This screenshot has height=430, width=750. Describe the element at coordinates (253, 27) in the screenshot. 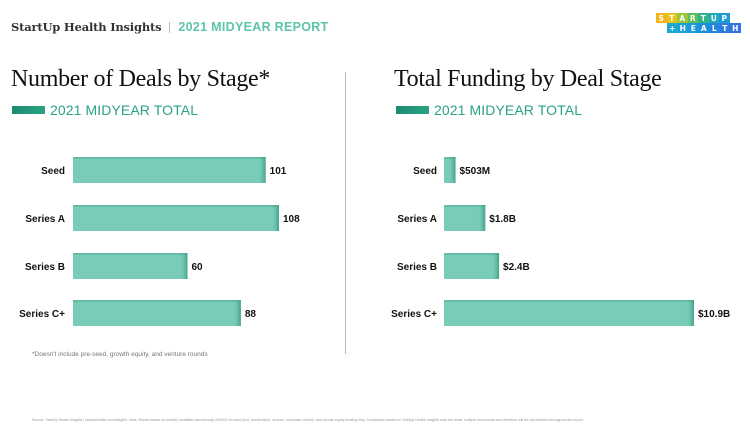

I see `report-title: 2021 MIDYEAR REPORT` at that location.